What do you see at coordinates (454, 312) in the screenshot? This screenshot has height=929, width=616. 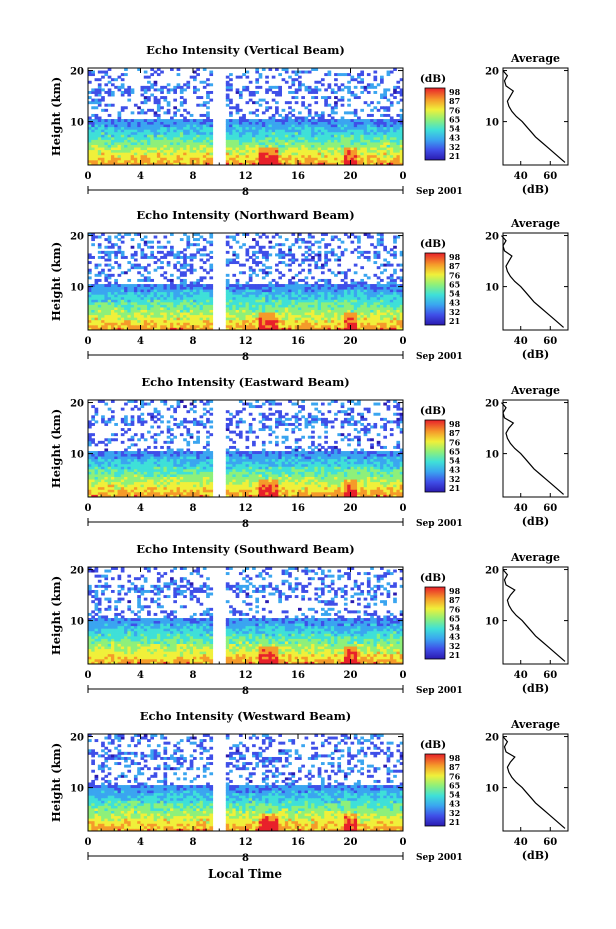 I see `colorbar-tick-label: 32` at bounding box center [454, 312].